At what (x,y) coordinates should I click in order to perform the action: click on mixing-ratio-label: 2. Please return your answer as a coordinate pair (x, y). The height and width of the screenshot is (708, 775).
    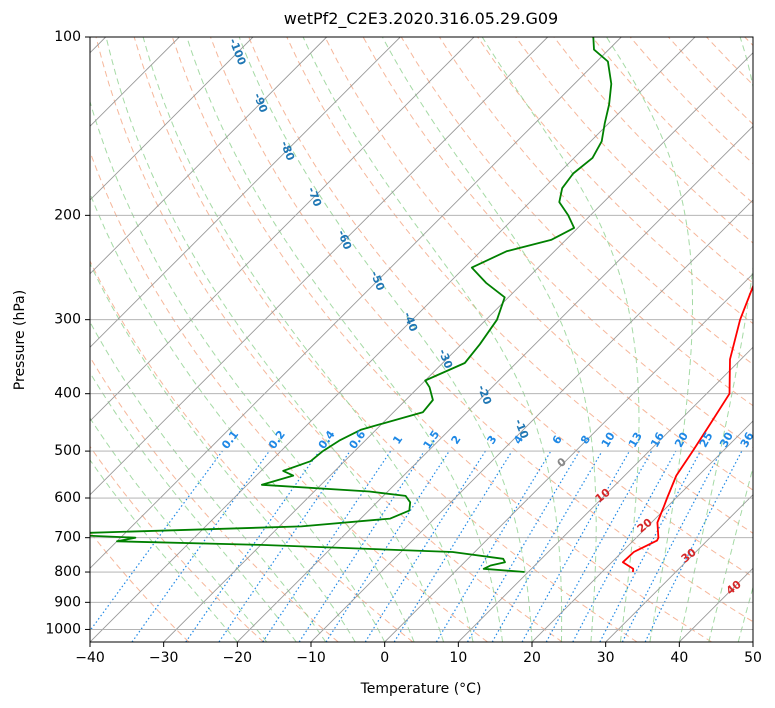
    Looking at the image, I should click on (456, 440).